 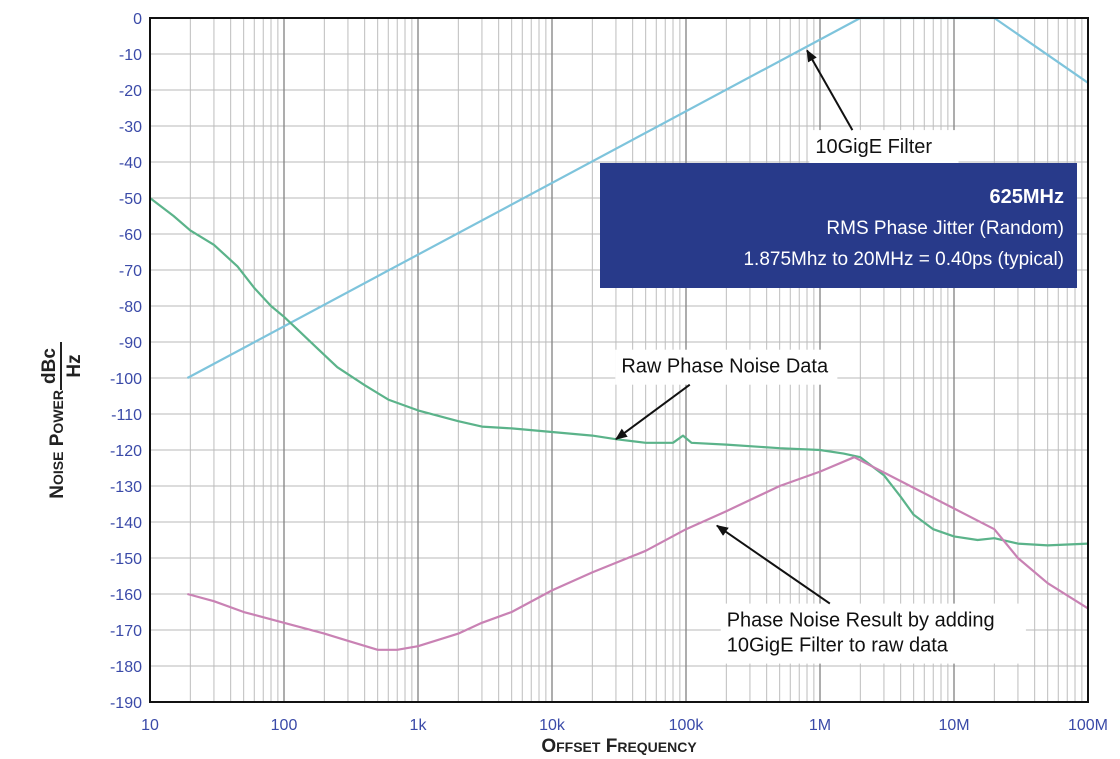 What do you see at coordinates (126, 559) in the screenshot?
I see `y-tick-label: -150` at bounding box center [126, 559].